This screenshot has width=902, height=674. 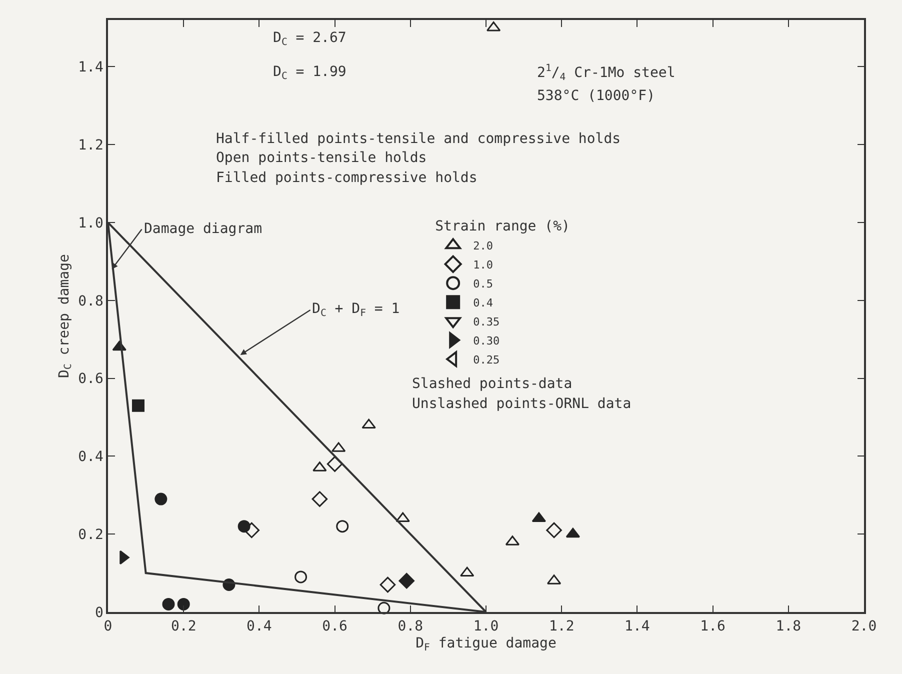 What do you see at coordinates (483, 303) in the screenshot?
I see `legend-label: 0.4` at bounding box center [483, 303].